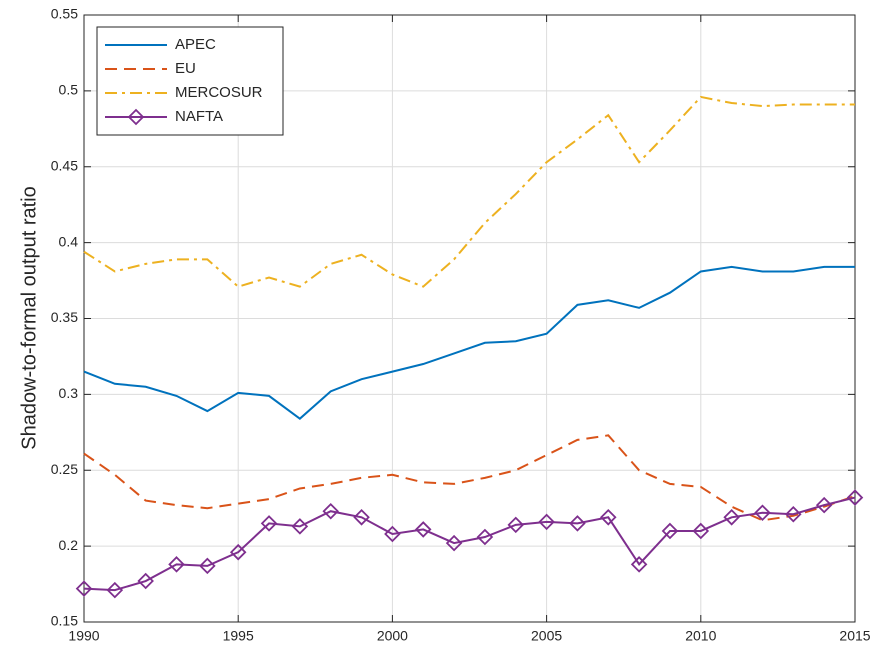 The width and height of the screenshot is (876, 651). What do you see at coordinates (219, 92) in the screenshot?
I see `legend-label: MERCOSUR` at bounding box center [219, 92].